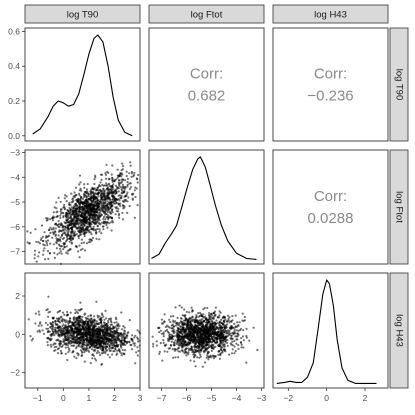 Image resolution: width=415 pixels, height=415 pixels. I want to click on y-tick-label: 0.0, so click(14, 136).